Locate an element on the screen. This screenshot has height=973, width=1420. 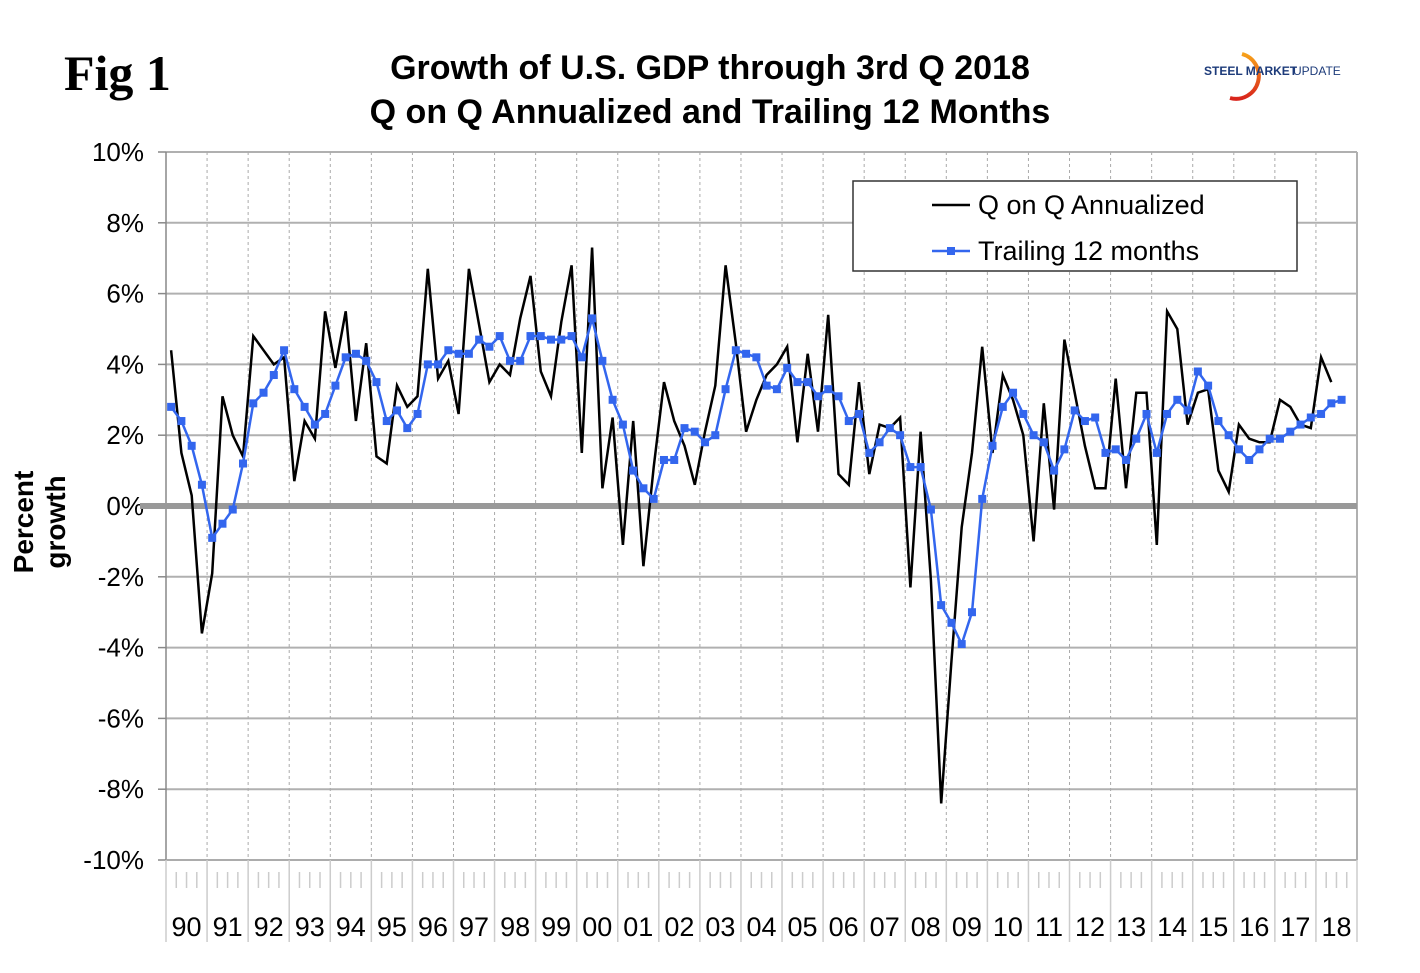
x-tick-label: 06 is located at coordinates (844, 927).